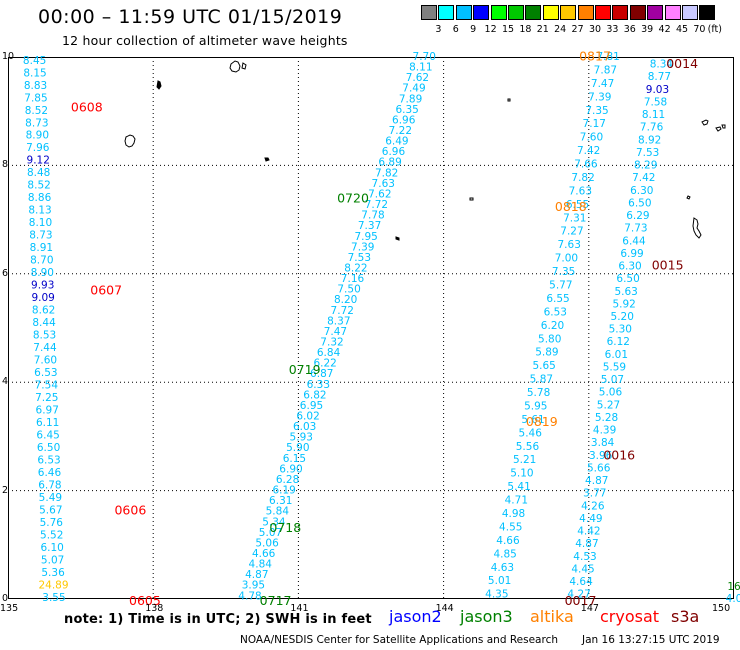  I want to click on wave-height-value: 3.95, so click(253, 586).